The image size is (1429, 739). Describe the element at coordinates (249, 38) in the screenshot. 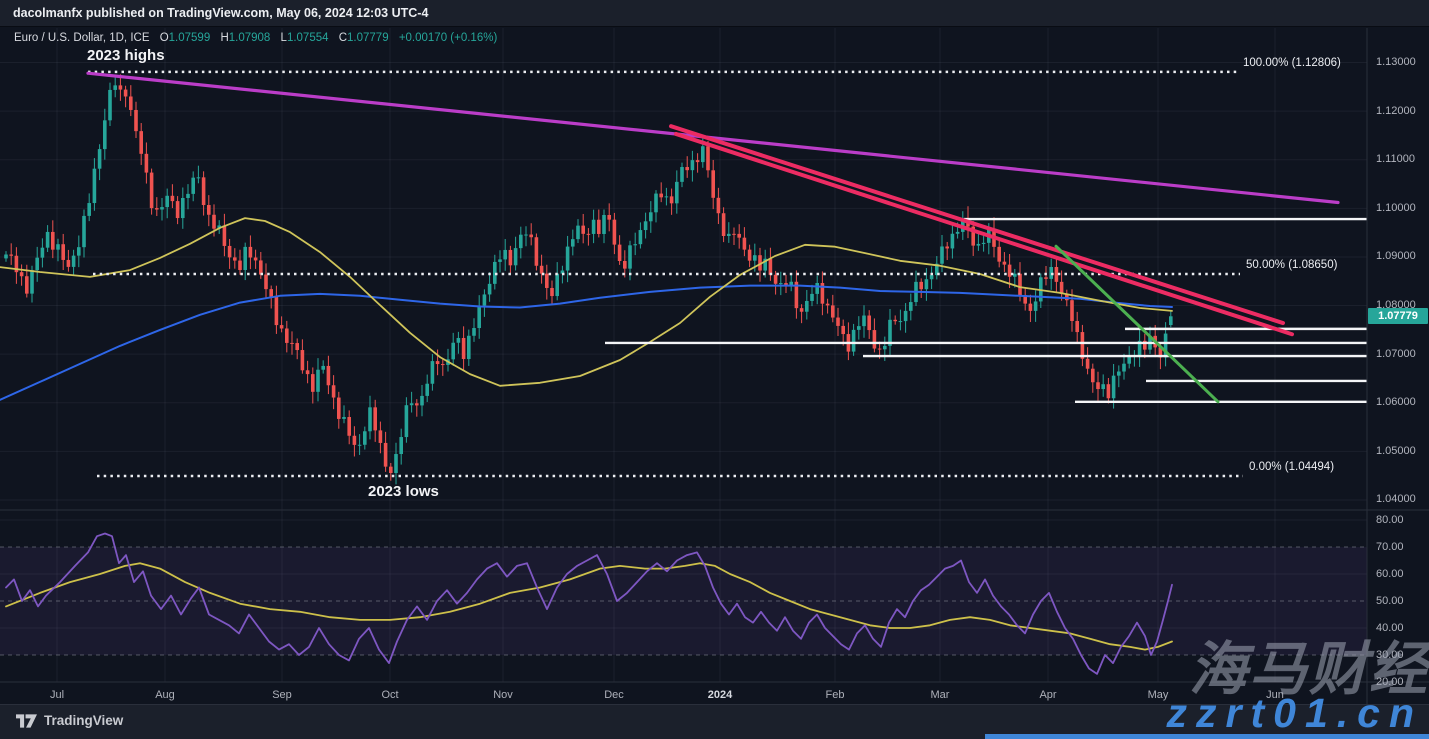

I see `ohlc-high-value: 1.07908` at that location.